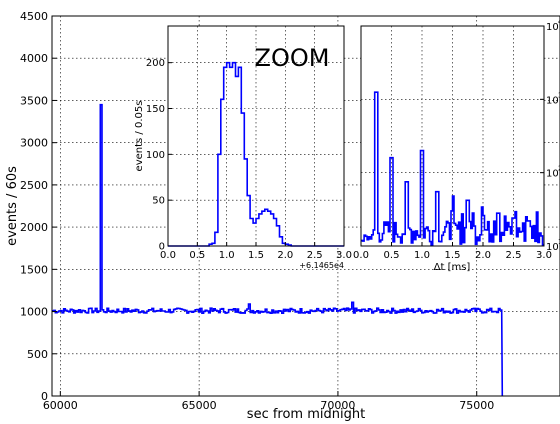 The height and width of the screenshot is (424, 560). I want to click on dt-ytick-label: 10⁴, so click(553, 25).